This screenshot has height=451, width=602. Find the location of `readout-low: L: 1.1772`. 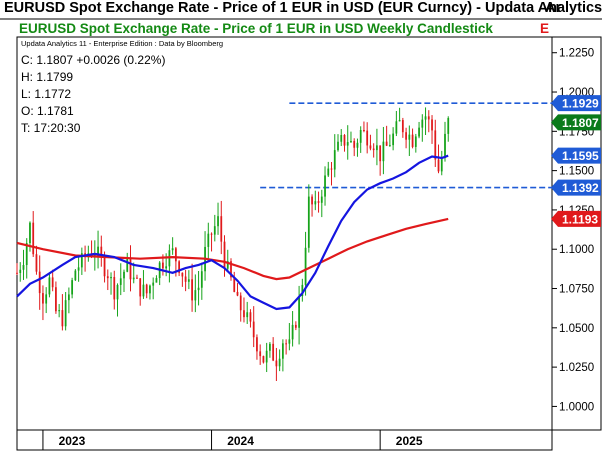

readout-low: L: 1.1772 is located at coordinates (46, 94).